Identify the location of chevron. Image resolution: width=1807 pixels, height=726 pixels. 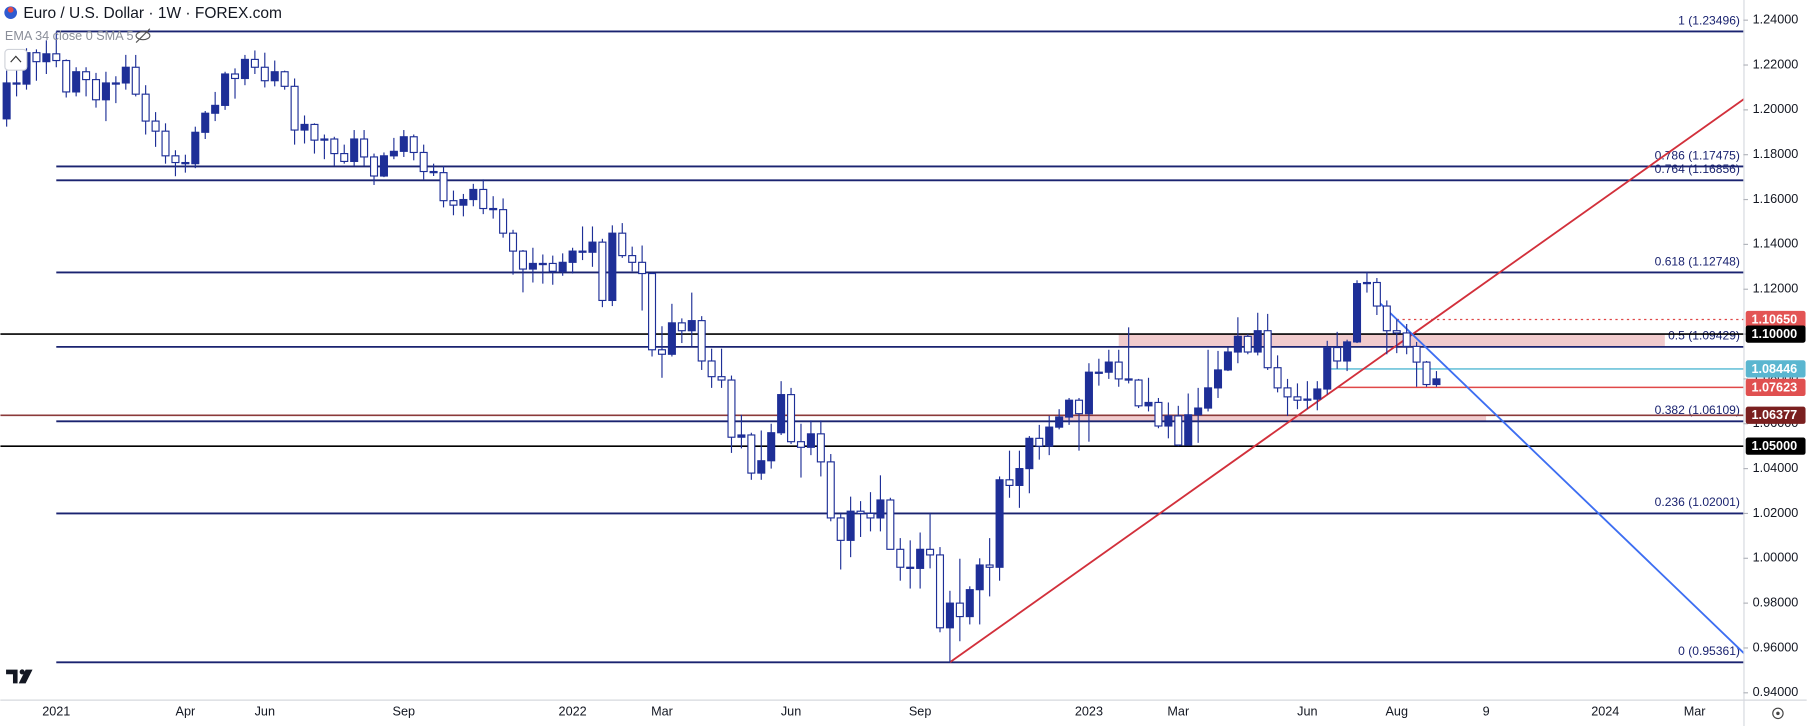
(16, 59).